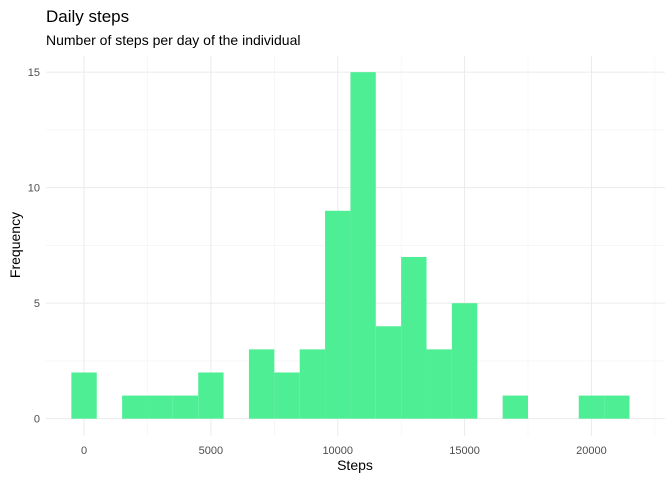 This screenshot has width=672, height=480. Describe the element at coordinates (37, 420) in the screenshot. I see `y-tick-label: 0` at that location.